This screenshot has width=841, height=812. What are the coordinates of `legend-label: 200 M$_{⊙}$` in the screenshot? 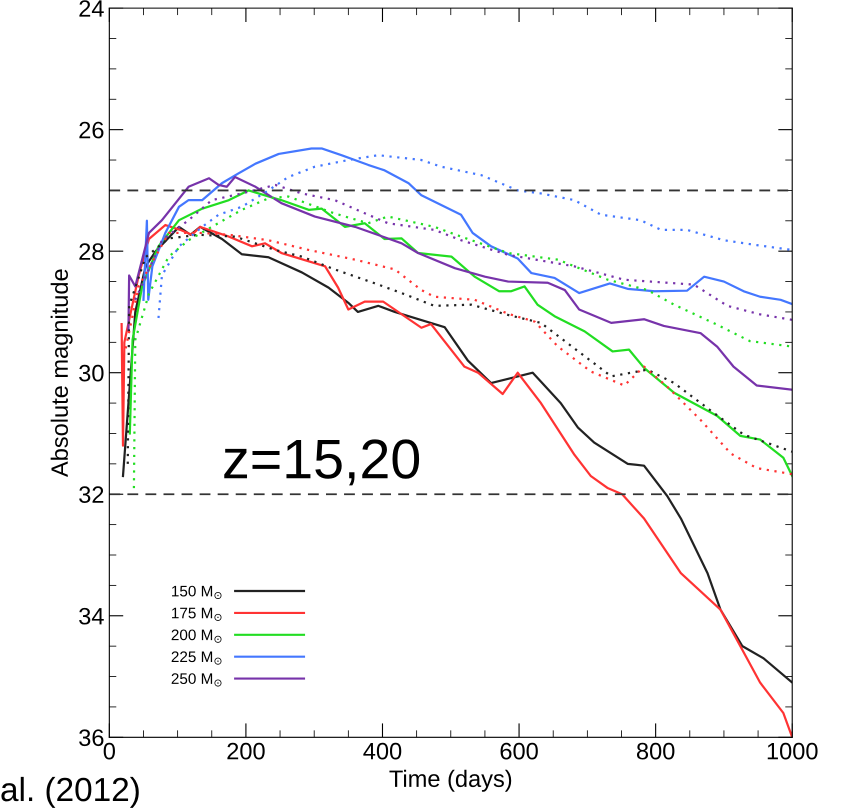 It's located at (197, 636).